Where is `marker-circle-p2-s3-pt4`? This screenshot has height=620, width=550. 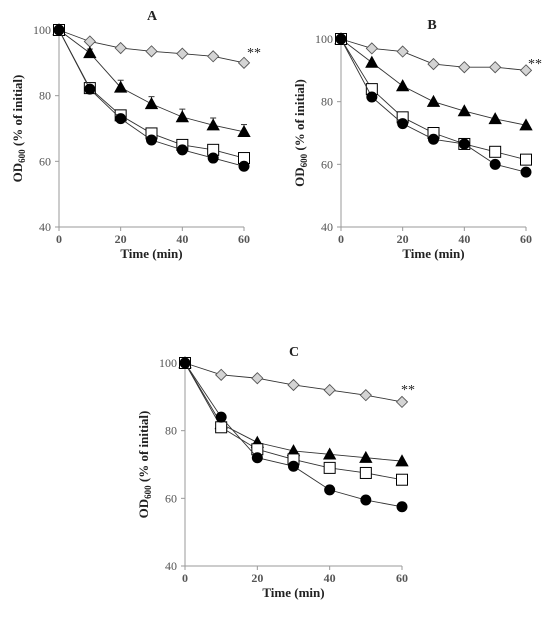 marker-circle-p2-s3-pt4 is located at coordinates (330, 490).